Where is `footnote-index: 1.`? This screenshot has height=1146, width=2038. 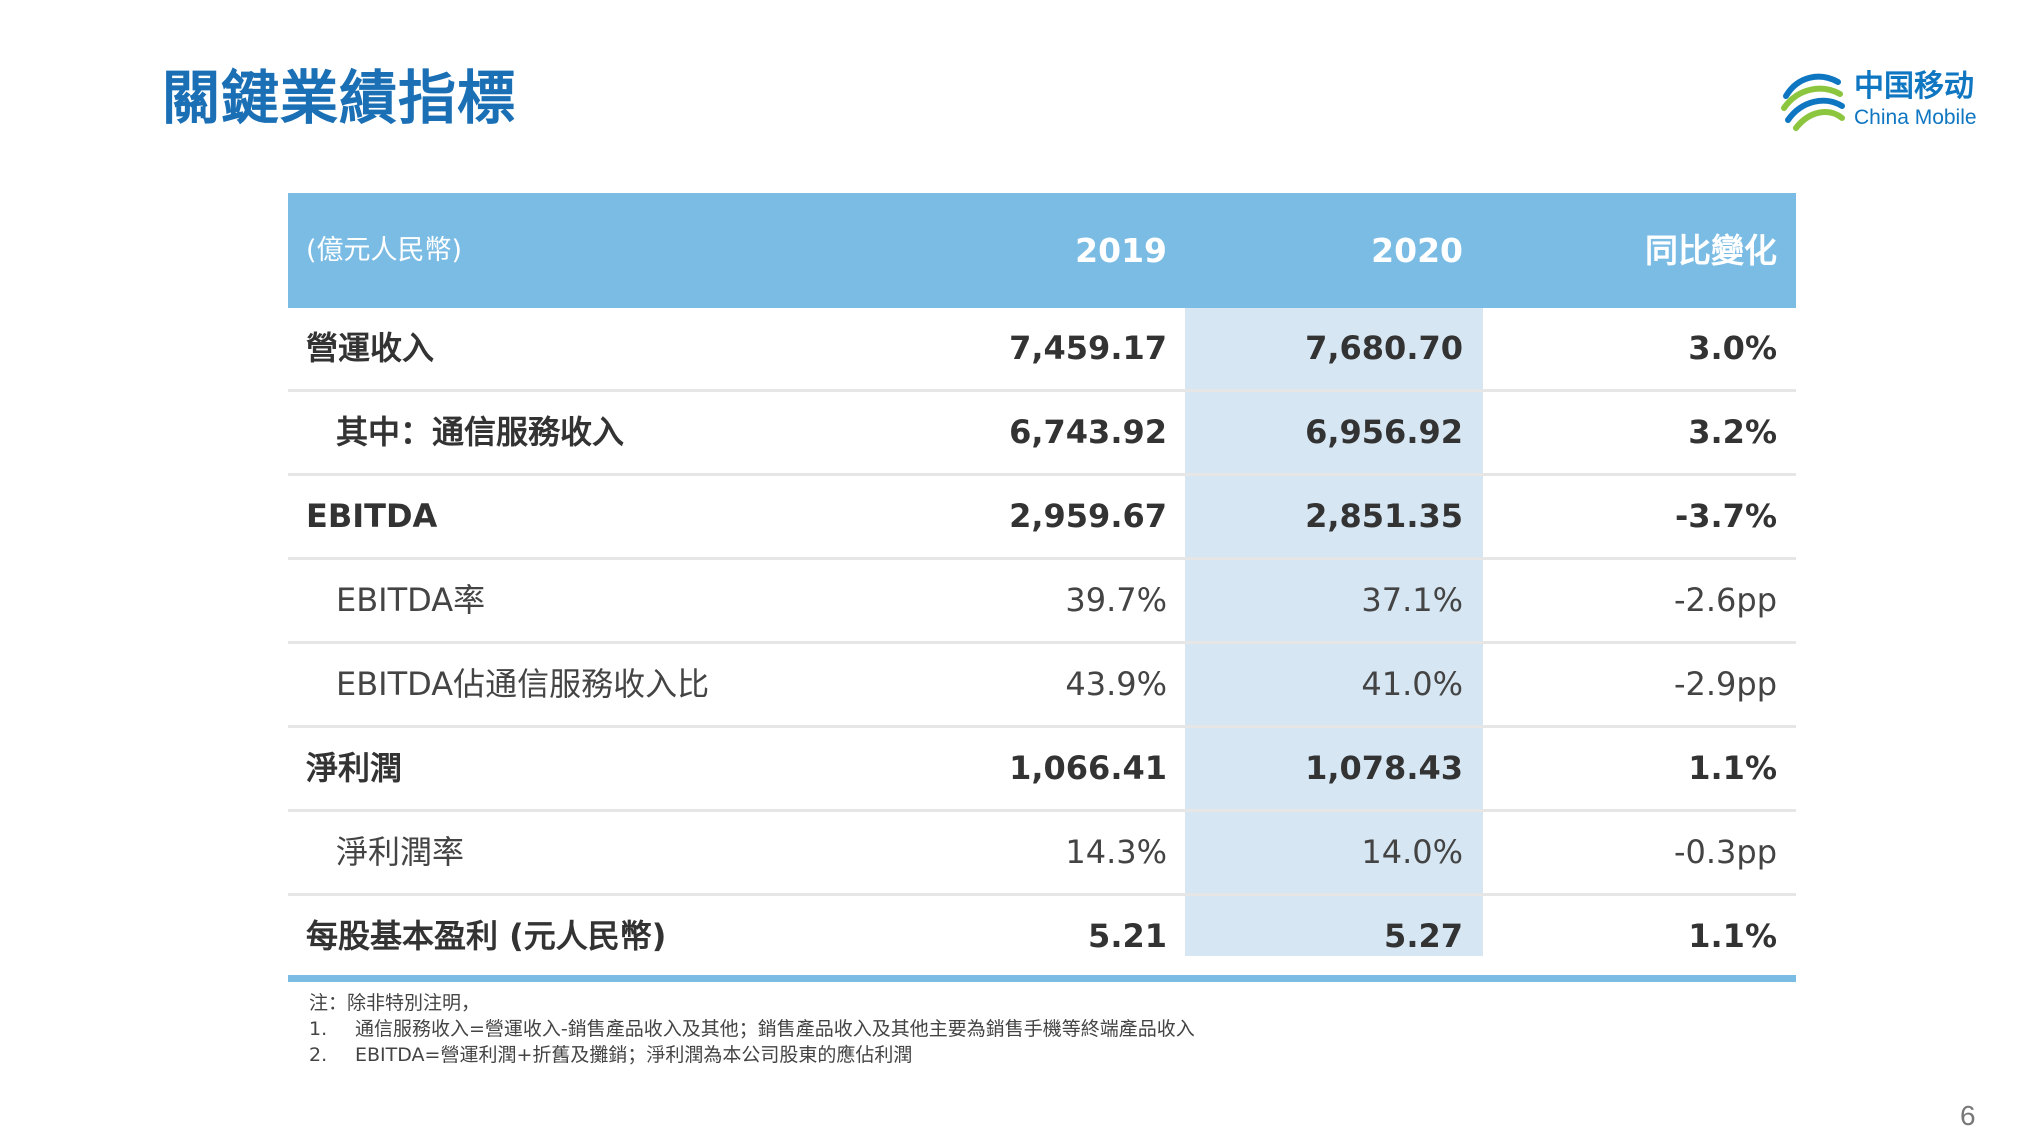
footnote-index: 1. is located at coordinates (318, 1029).